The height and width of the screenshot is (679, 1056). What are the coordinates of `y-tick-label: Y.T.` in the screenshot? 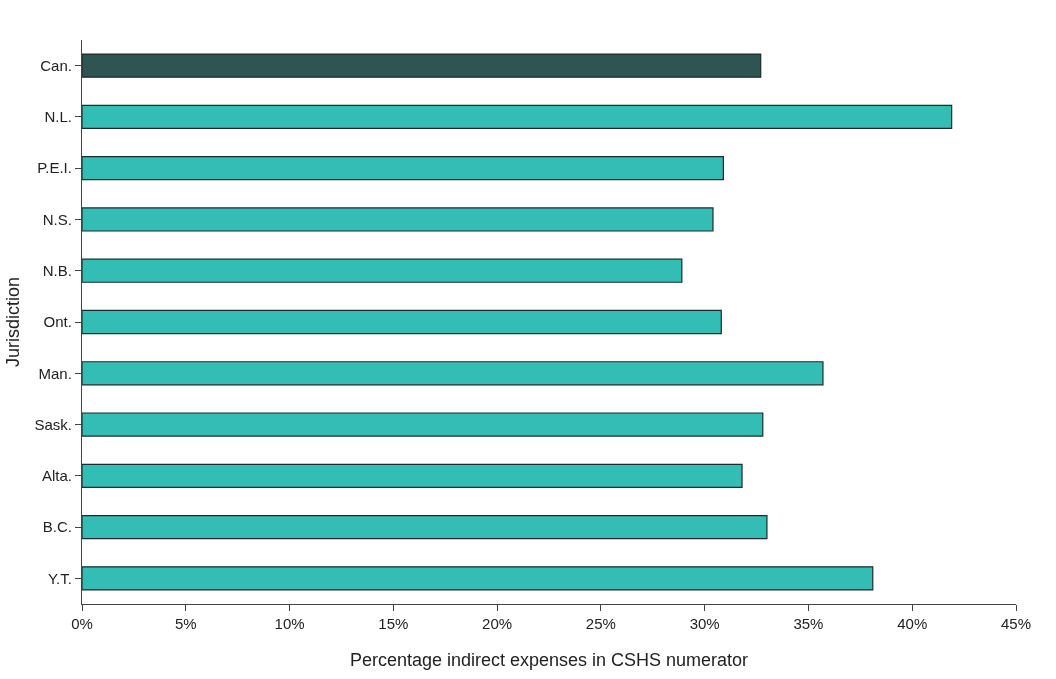 It's located at (59, 578).